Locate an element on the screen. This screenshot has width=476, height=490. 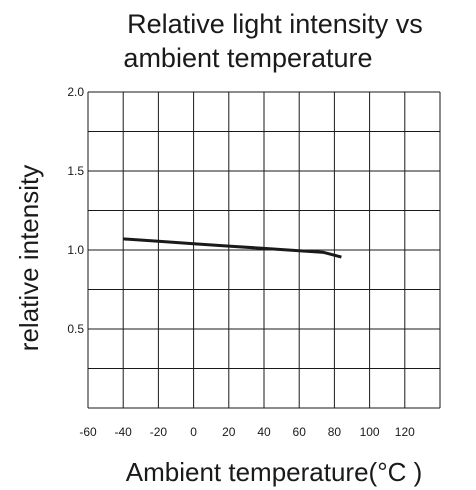
y-axis-ticks: 0.5 1.0 1.5 2.0 is located at coordinates (75, 210).